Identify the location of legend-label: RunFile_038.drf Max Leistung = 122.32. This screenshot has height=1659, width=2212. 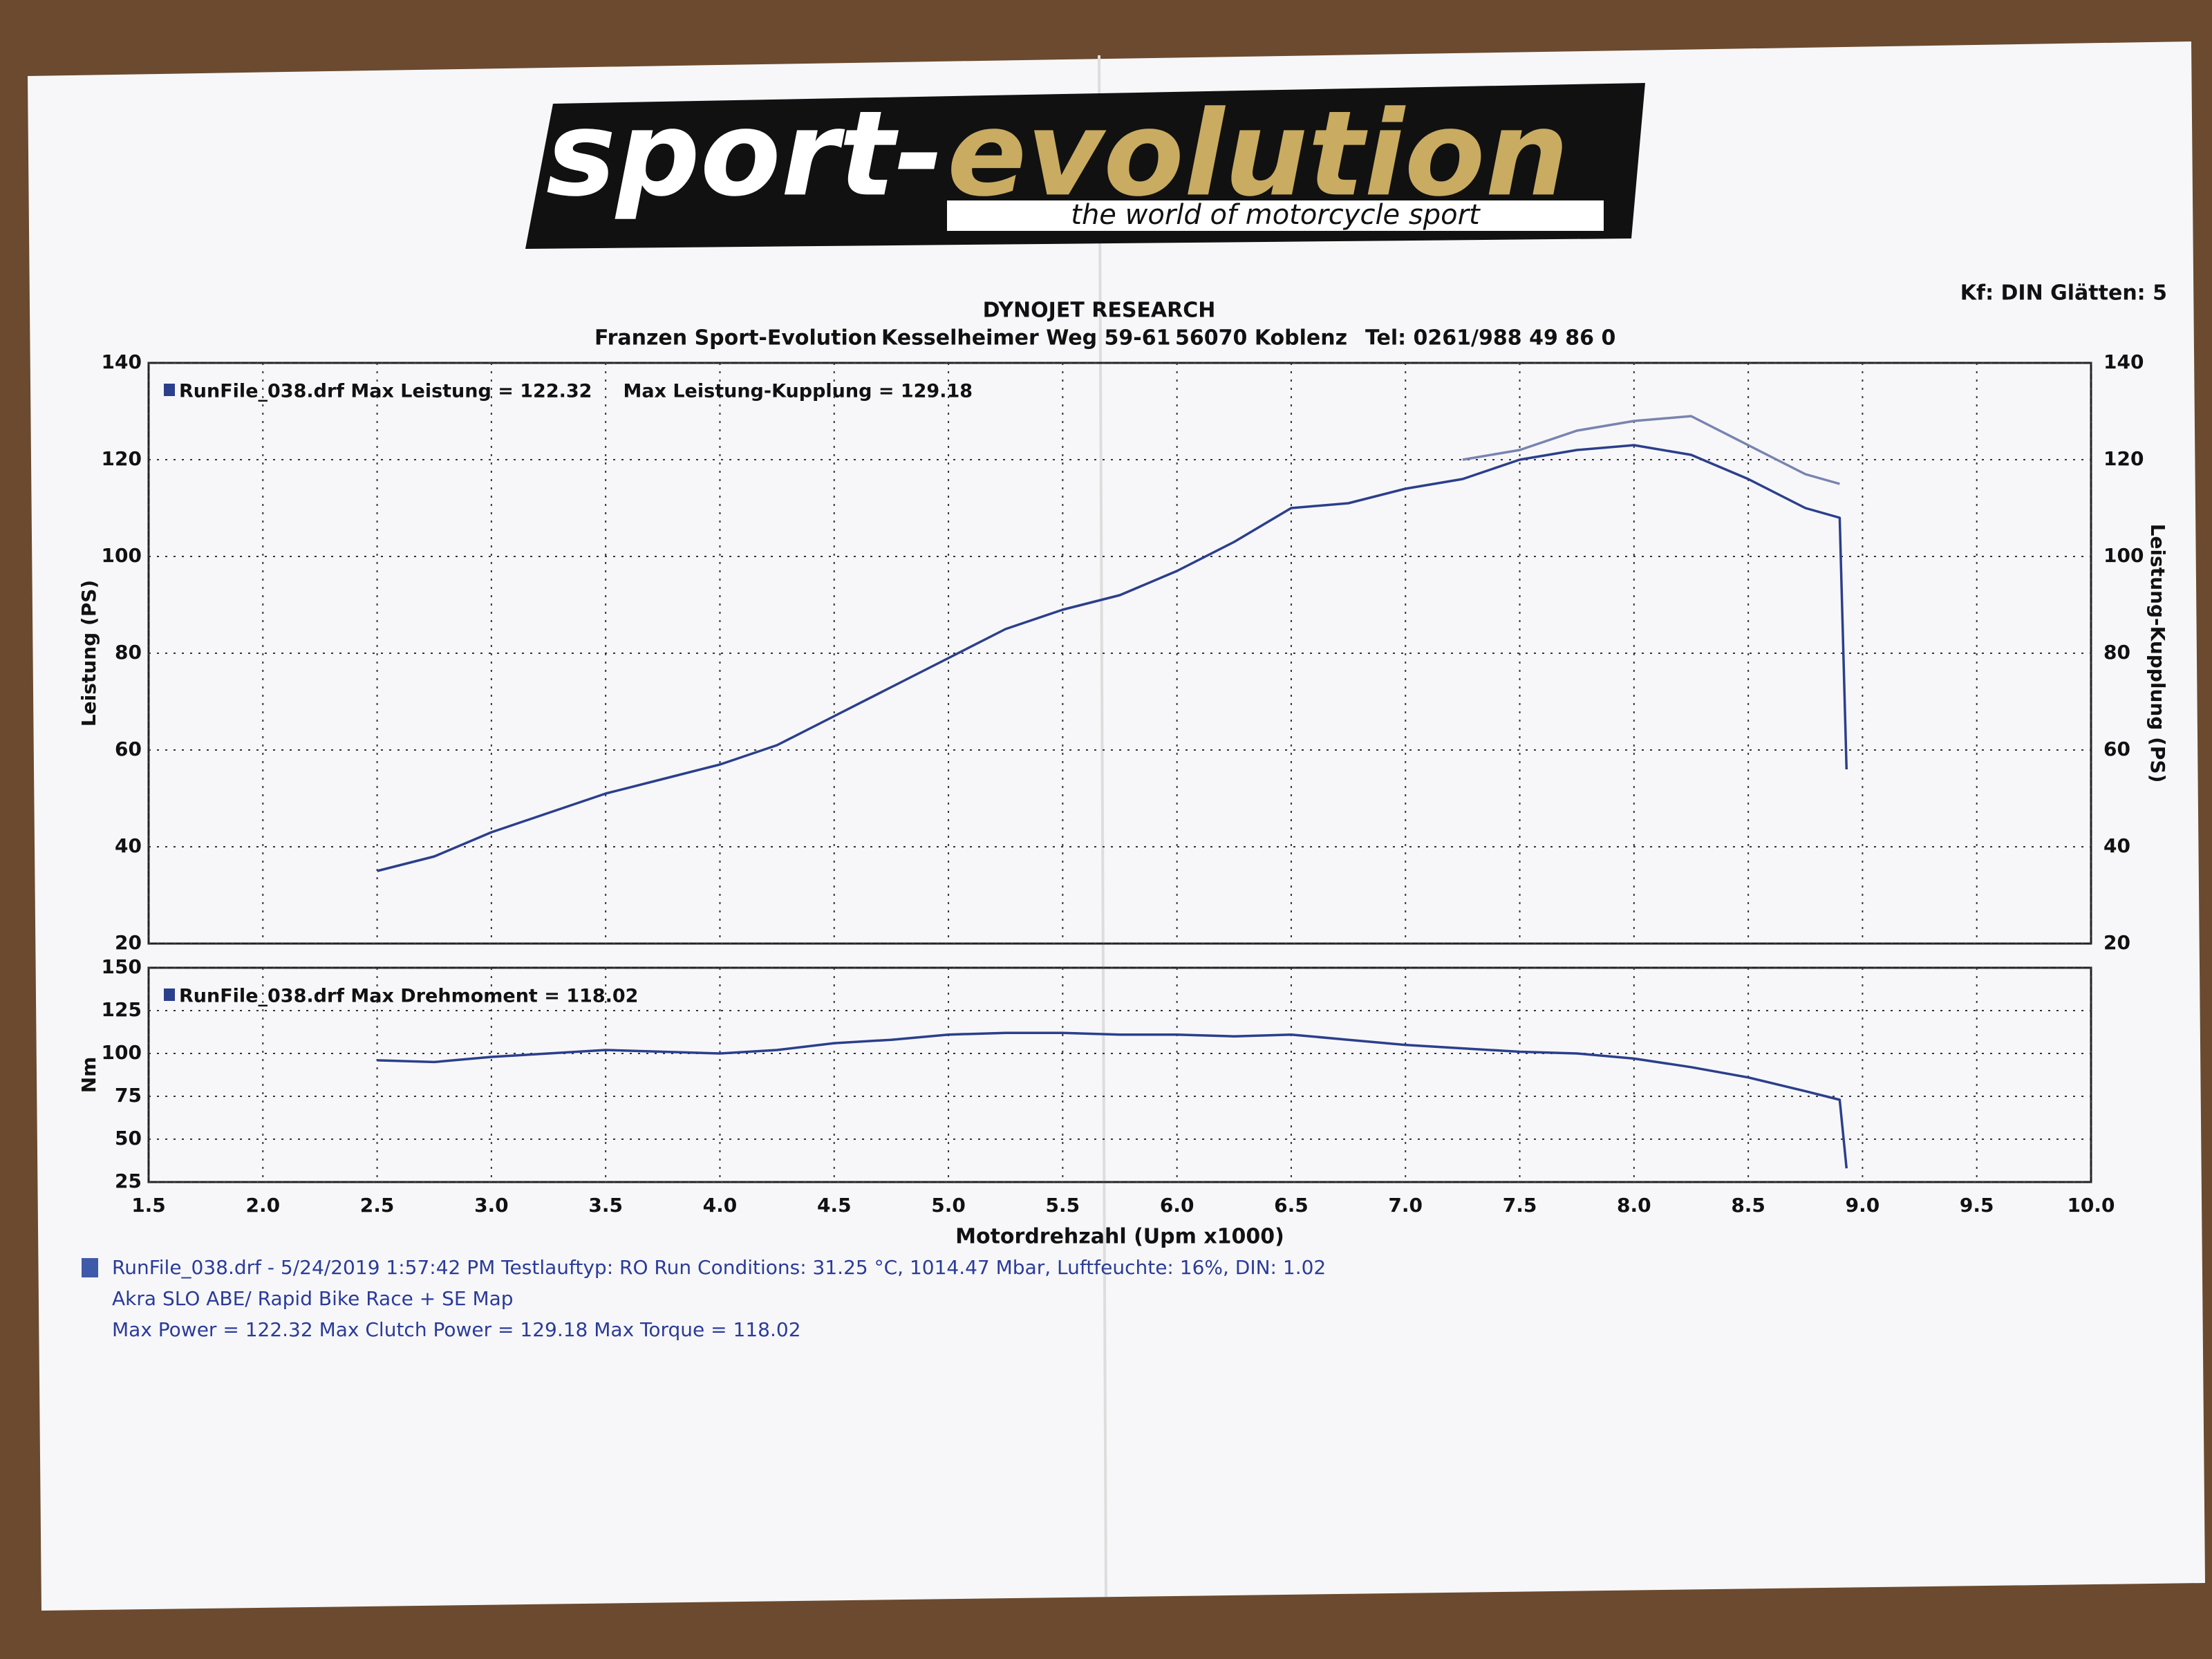
(385, 392).